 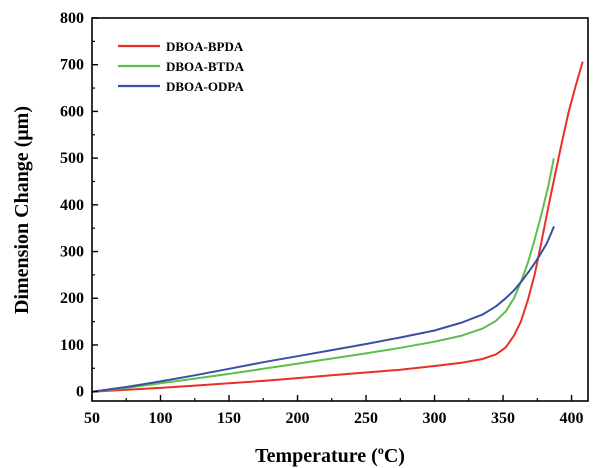 I want to click on x-tick-label-250: 250, so click(x=366, y=418).